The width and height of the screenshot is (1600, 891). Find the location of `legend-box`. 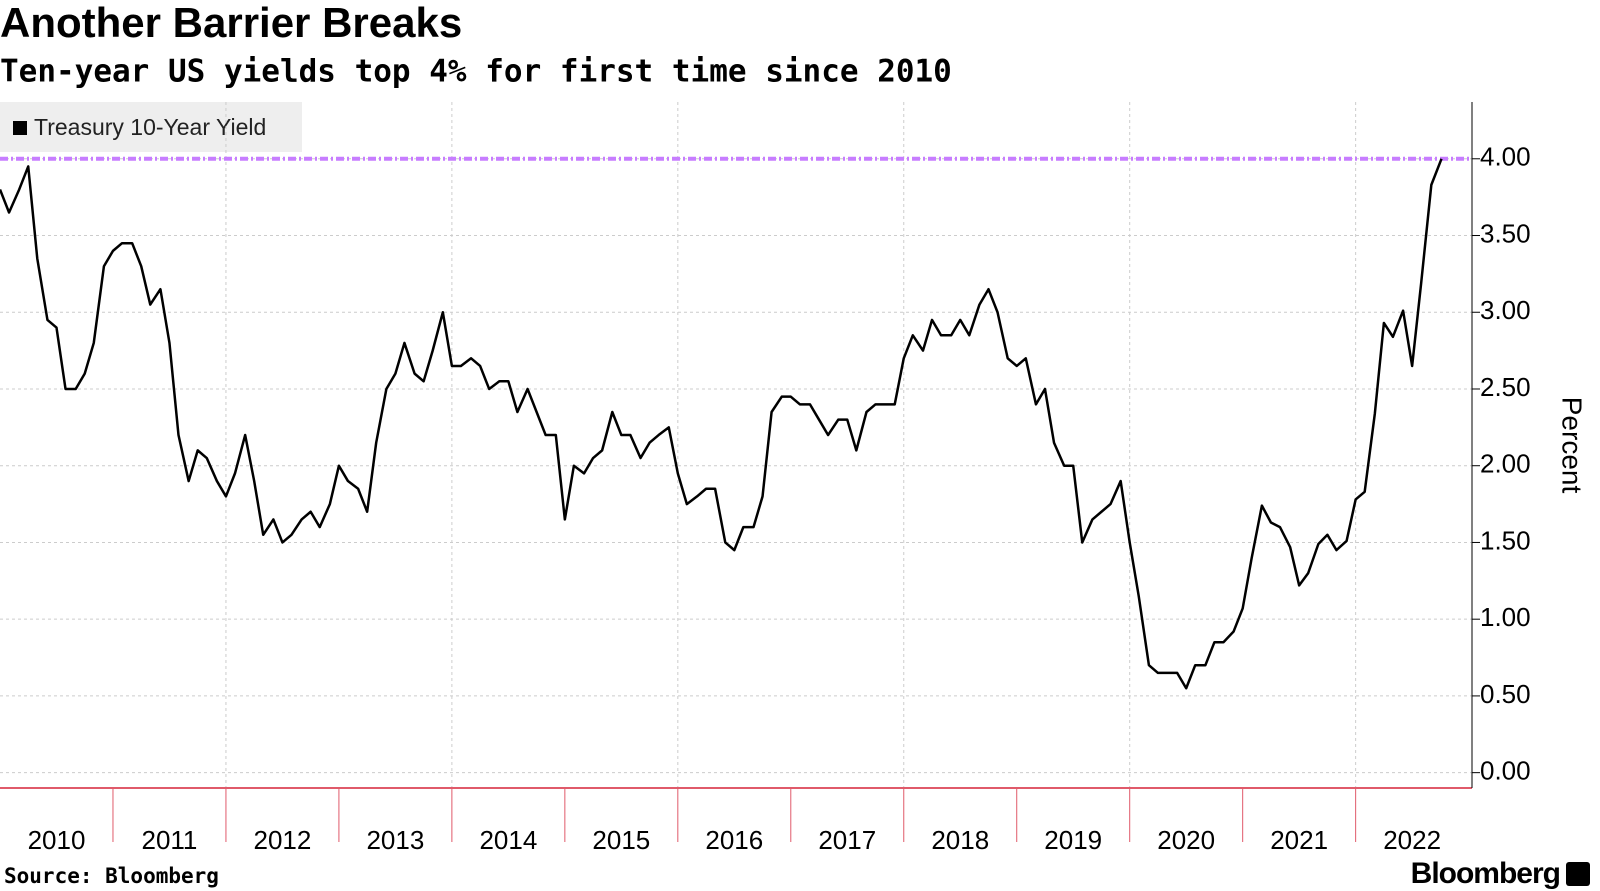

legend-box is located at coordinates (151, 127).